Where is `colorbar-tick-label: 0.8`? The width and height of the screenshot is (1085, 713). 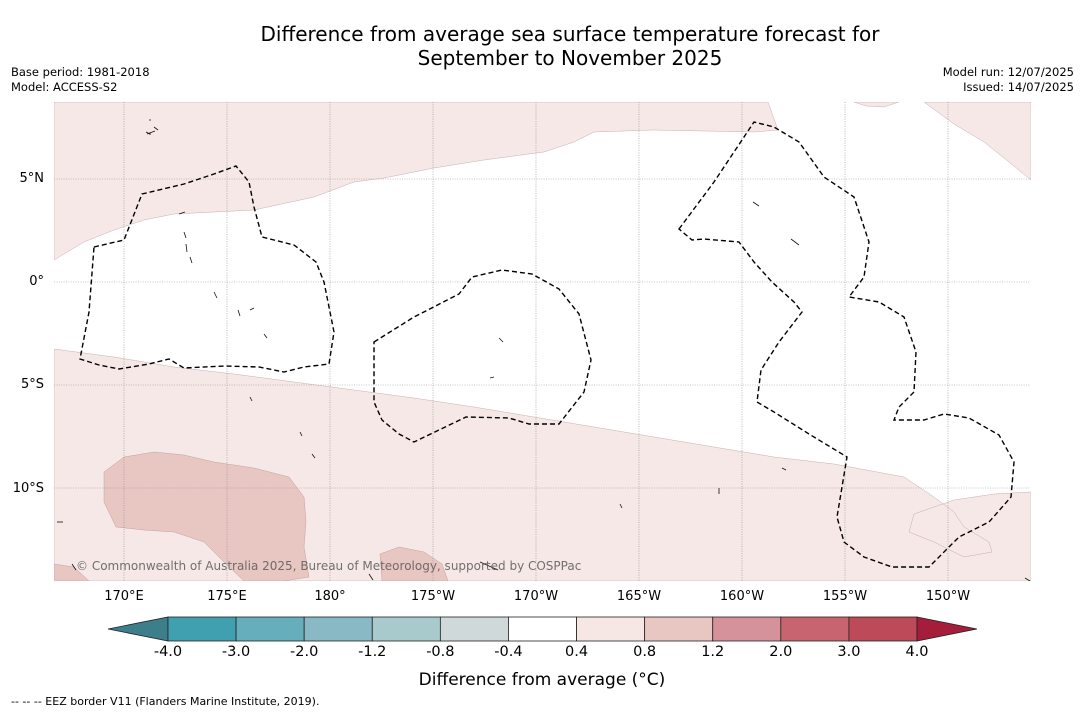 colorbar-tick-label: 0.8 is located at coordinates (645, 652).